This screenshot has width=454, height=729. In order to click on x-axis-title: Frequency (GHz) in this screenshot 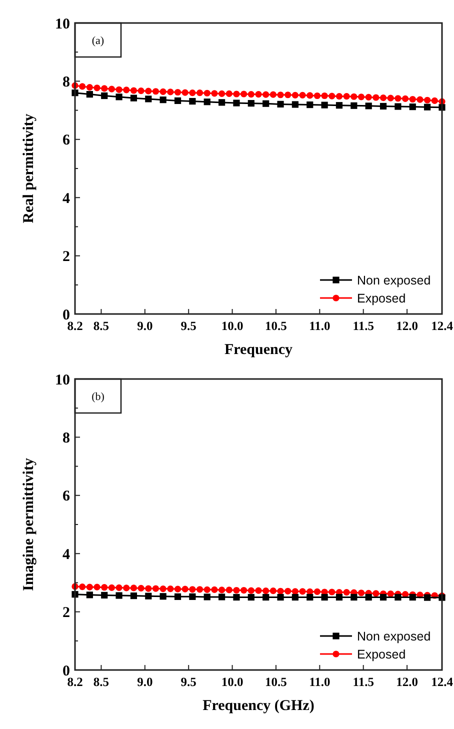, I will do `click(258, 706)`.